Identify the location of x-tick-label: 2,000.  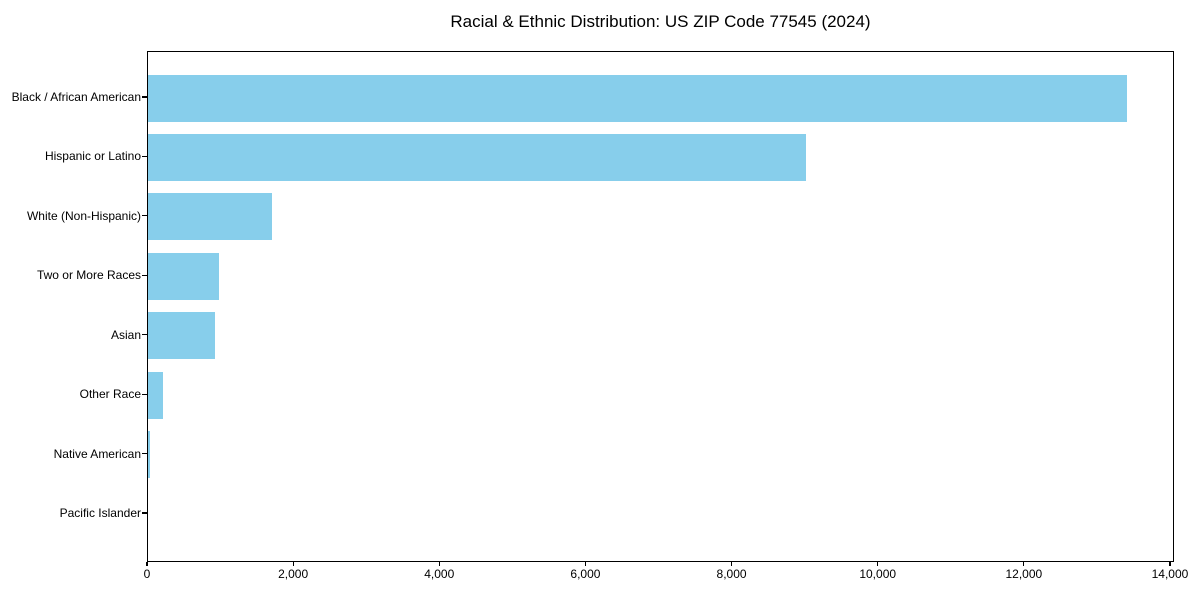
(293, 574).